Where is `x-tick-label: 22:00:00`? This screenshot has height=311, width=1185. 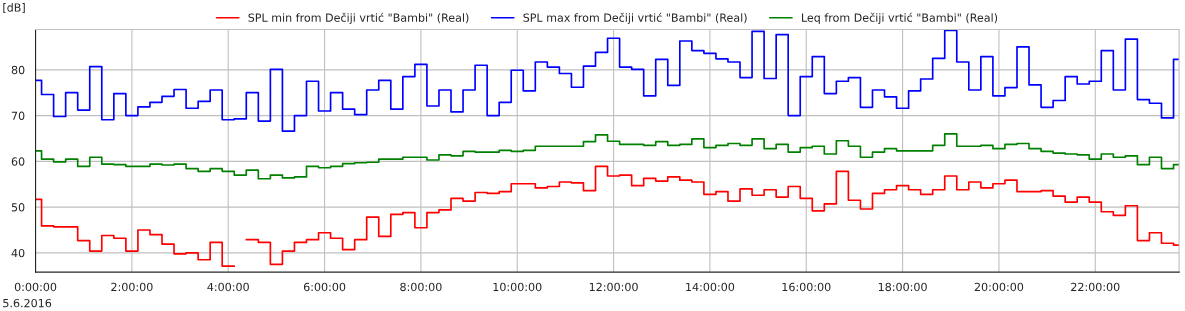 x-tick-label: 22:00:00 is located at coordinates (1095, 287).